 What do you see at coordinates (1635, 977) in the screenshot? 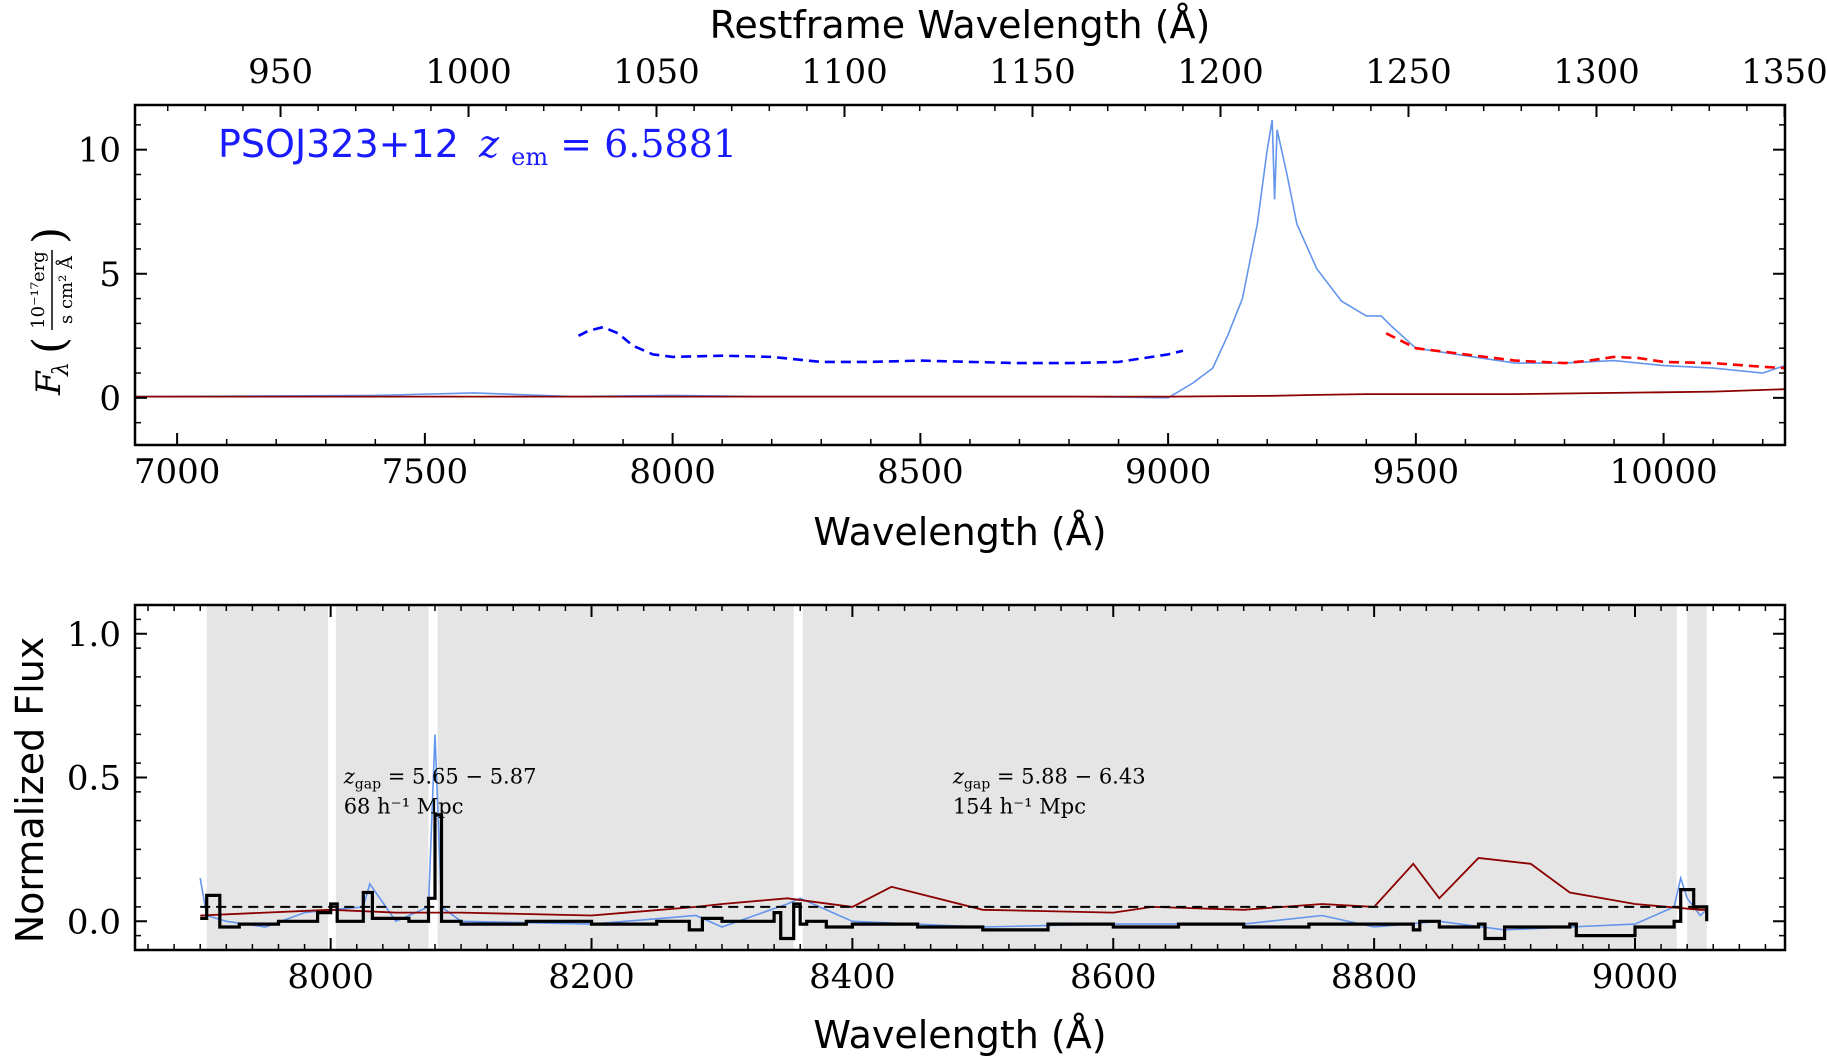
I see `bottom-xtick-label: 9000` at bounding box center [1635, 977].